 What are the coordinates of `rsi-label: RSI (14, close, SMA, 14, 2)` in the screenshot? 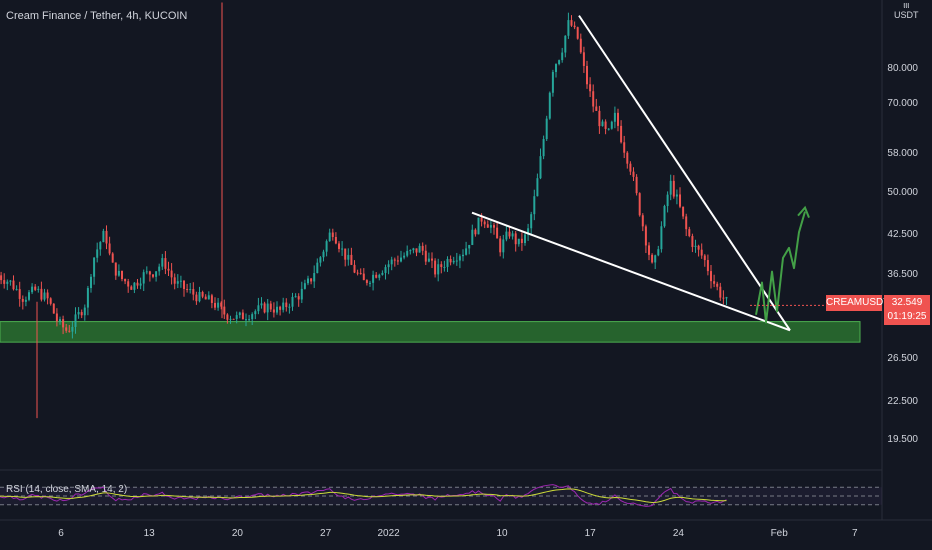 It's located at (67, 489).